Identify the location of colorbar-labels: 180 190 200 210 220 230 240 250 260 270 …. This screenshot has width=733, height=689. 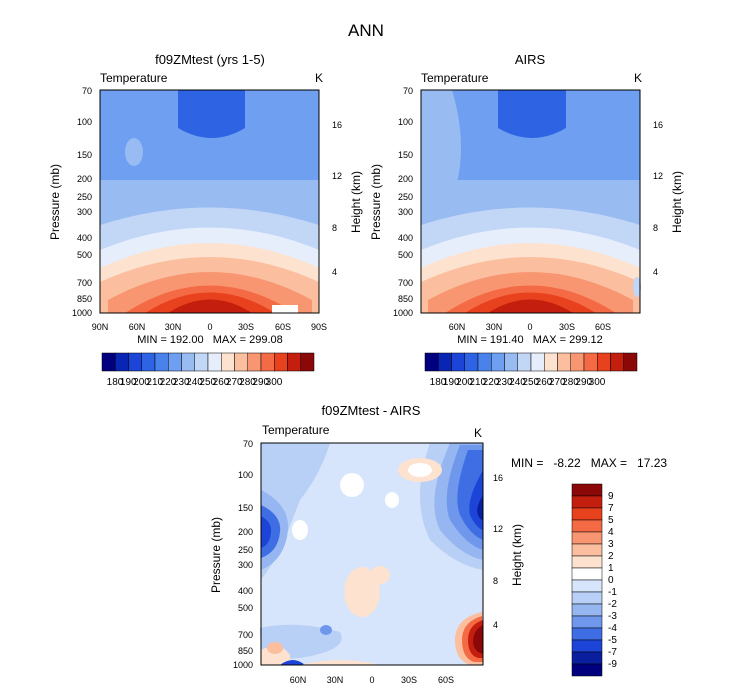
(518, 382).